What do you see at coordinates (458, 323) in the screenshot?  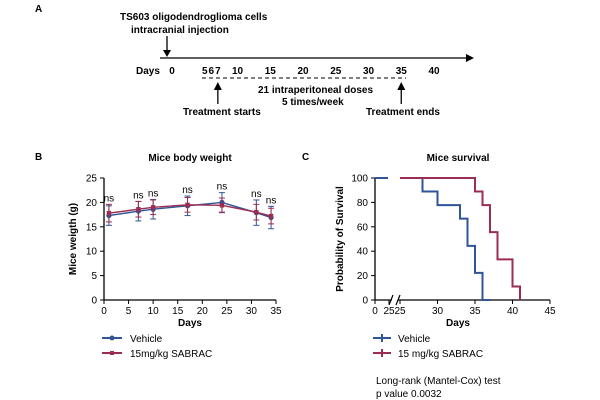 I see `chart-c-xlabel: Days` at bounding box center [458, 323].